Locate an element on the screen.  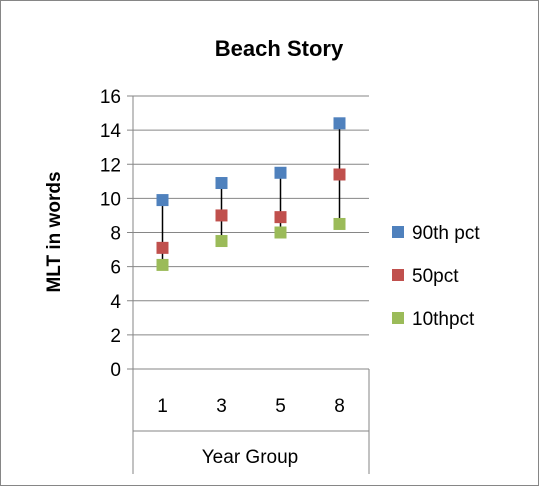
y-axis-title: MLT in words is located at coordinates (54, 231).